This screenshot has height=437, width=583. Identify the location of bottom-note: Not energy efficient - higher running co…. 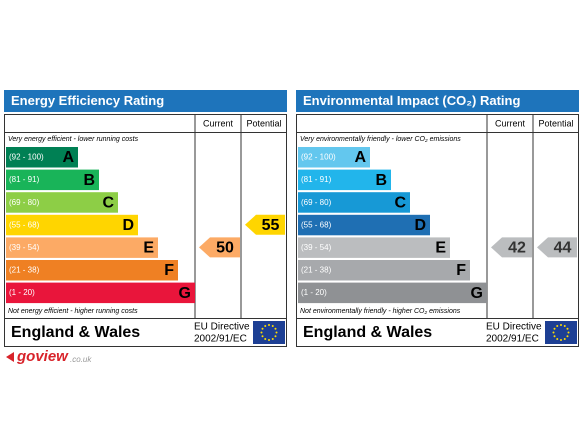
(73, 311).